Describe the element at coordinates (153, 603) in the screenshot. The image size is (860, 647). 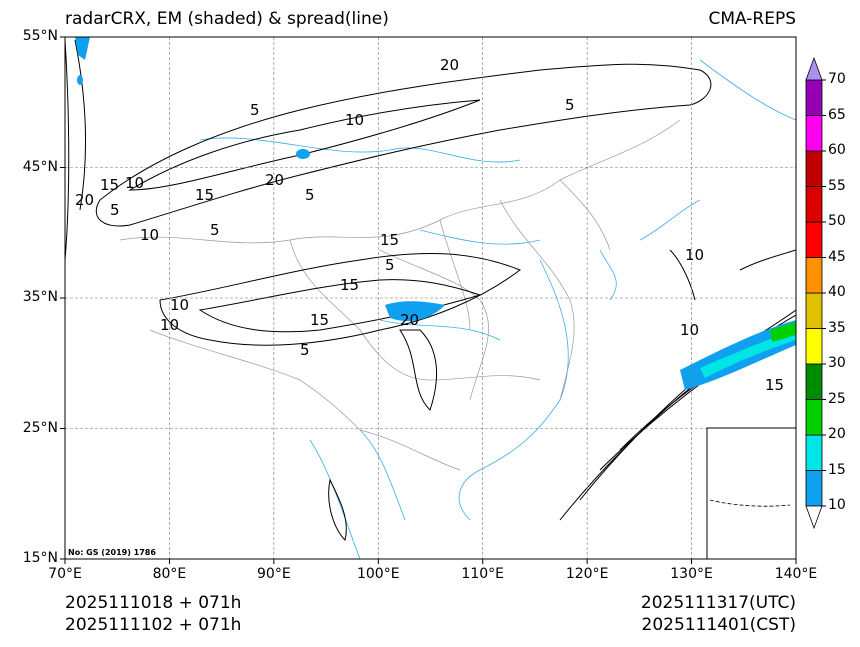
I see `init-time-utc: 2025111018 + 071h` at that location.